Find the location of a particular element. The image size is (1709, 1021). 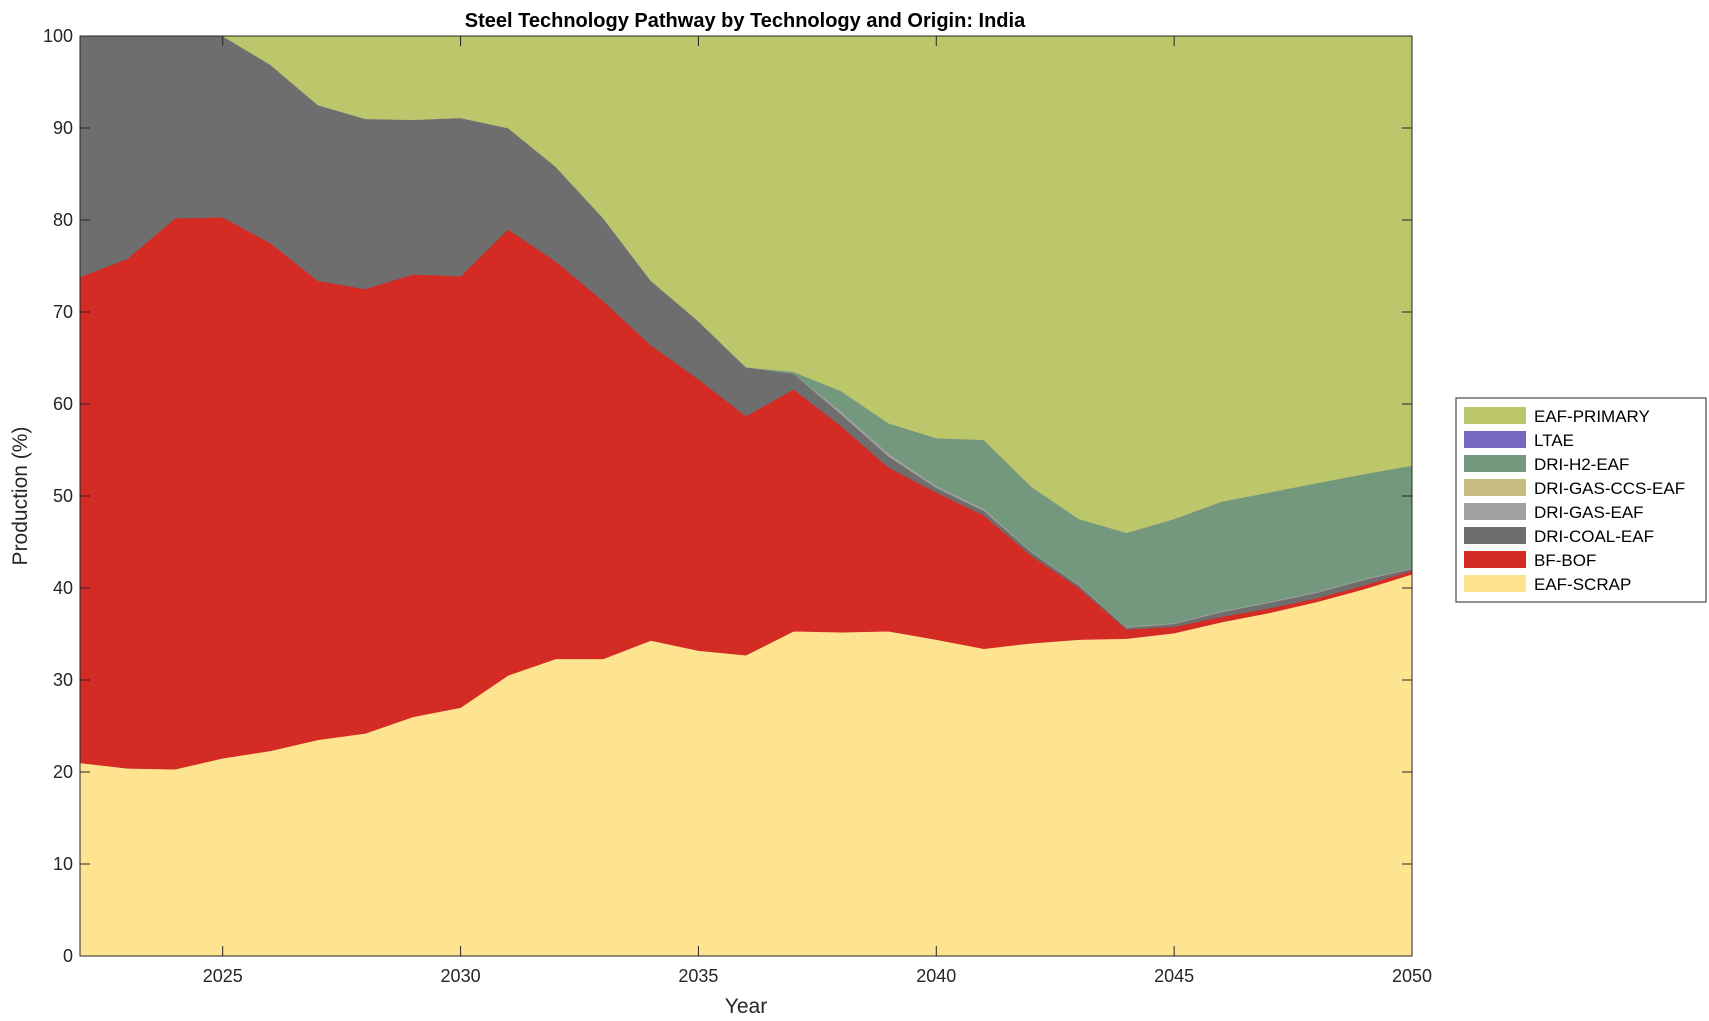

legend-swatch-bf-bof is located at coordinates (1495, 559).